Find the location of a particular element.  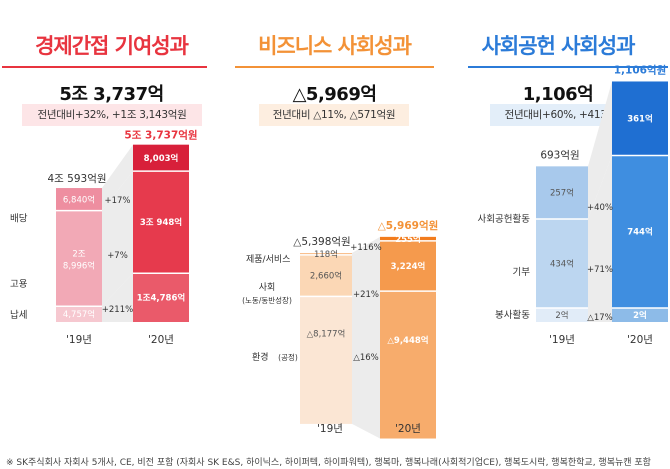

value-label: 257억 is located at coordinates (562, 193).